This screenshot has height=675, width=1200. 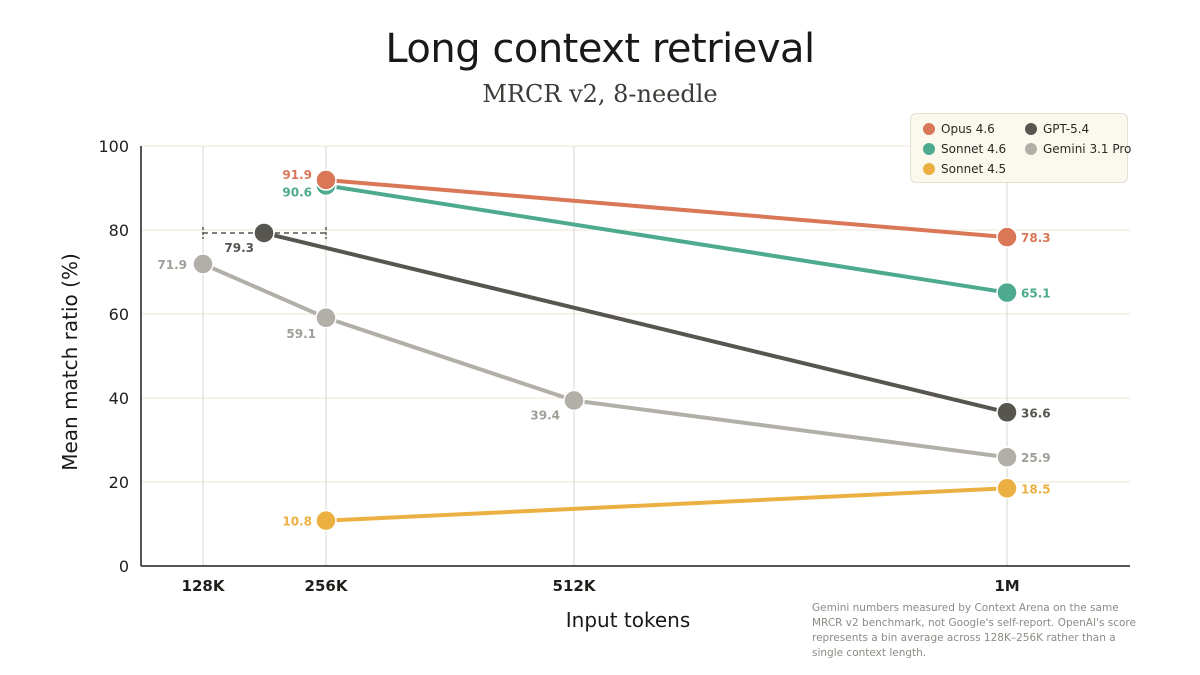 What do you see at coordinates (600, 94) in the screenshot?
I see `chart-subtitle: MRCR v2, 8-needle` at bounding box center [600, 94].